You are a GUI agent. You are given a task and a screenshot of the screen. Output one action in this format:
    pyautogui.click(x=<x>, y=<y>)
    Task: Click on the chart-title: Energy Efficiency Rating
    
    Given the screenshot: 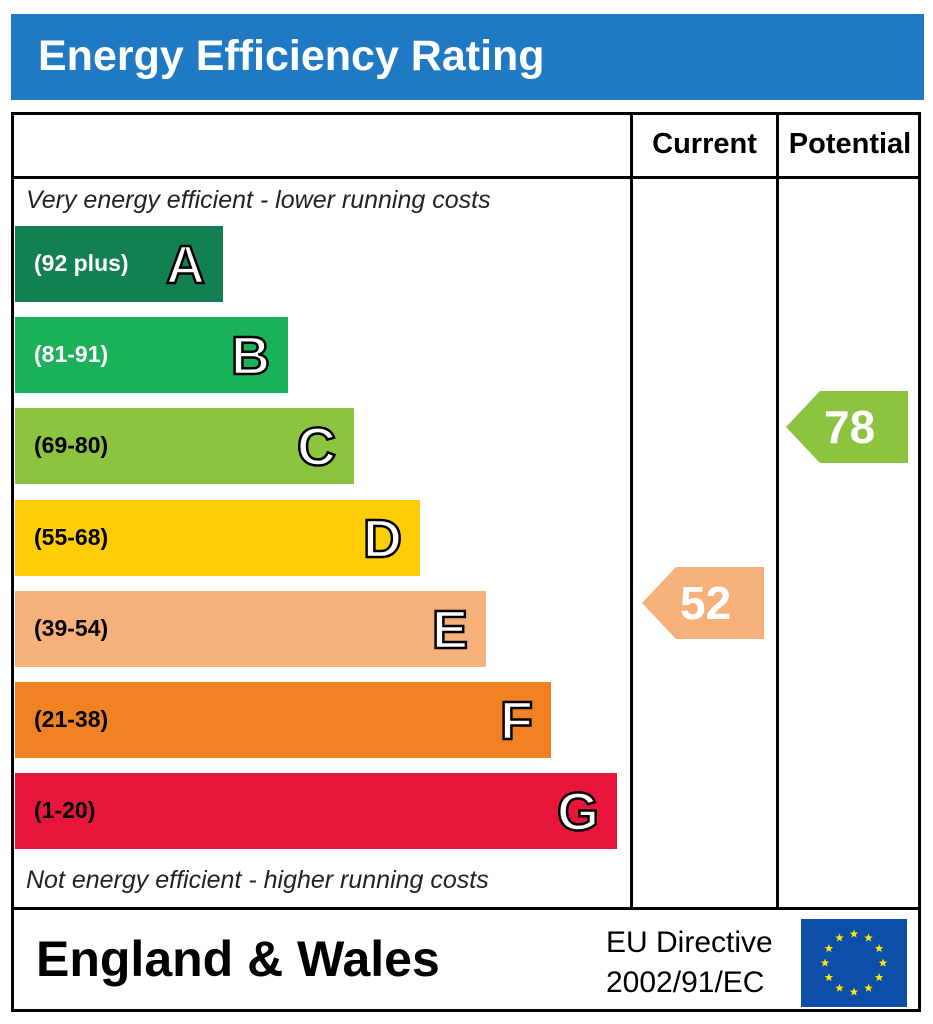 What is the action you would take?
    pyautogui.click(x=291, y=56)
    